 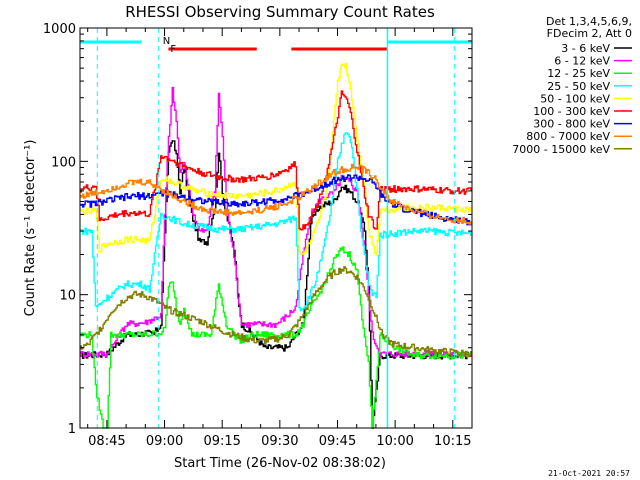 I want to click on legend-label-0: 3 - 6 keV, so click(x=585, y=48).